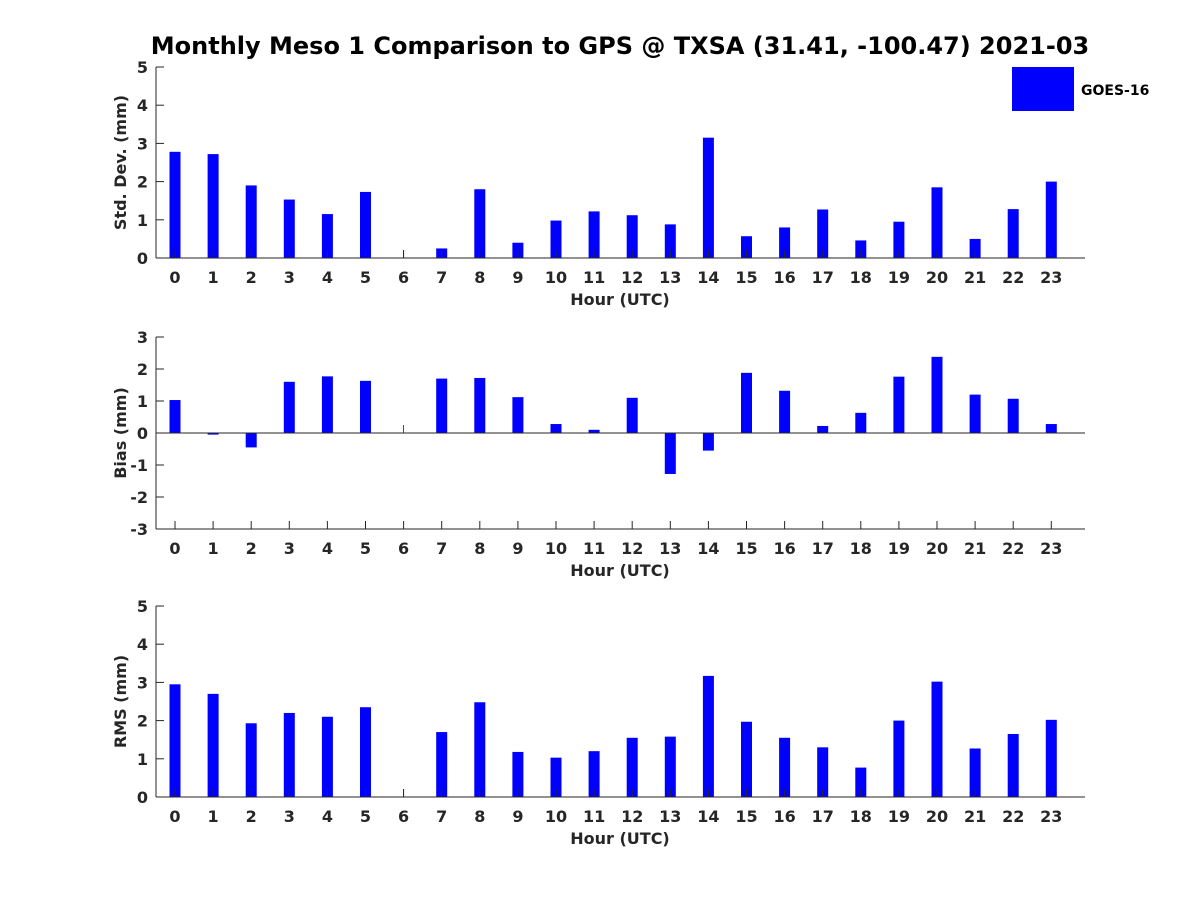  I want to click on x-tick-label: 16, so click(784, 816).